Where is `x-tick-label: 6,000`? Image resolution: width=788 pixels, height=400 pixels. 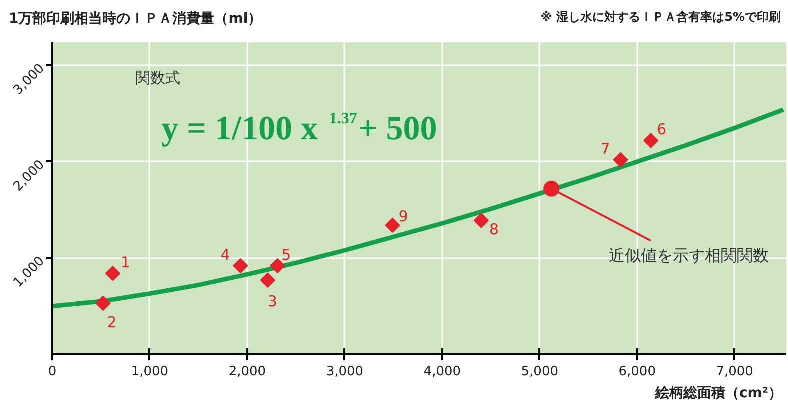
x-tick-label: 6,000 is located at coordinates (637, 372).